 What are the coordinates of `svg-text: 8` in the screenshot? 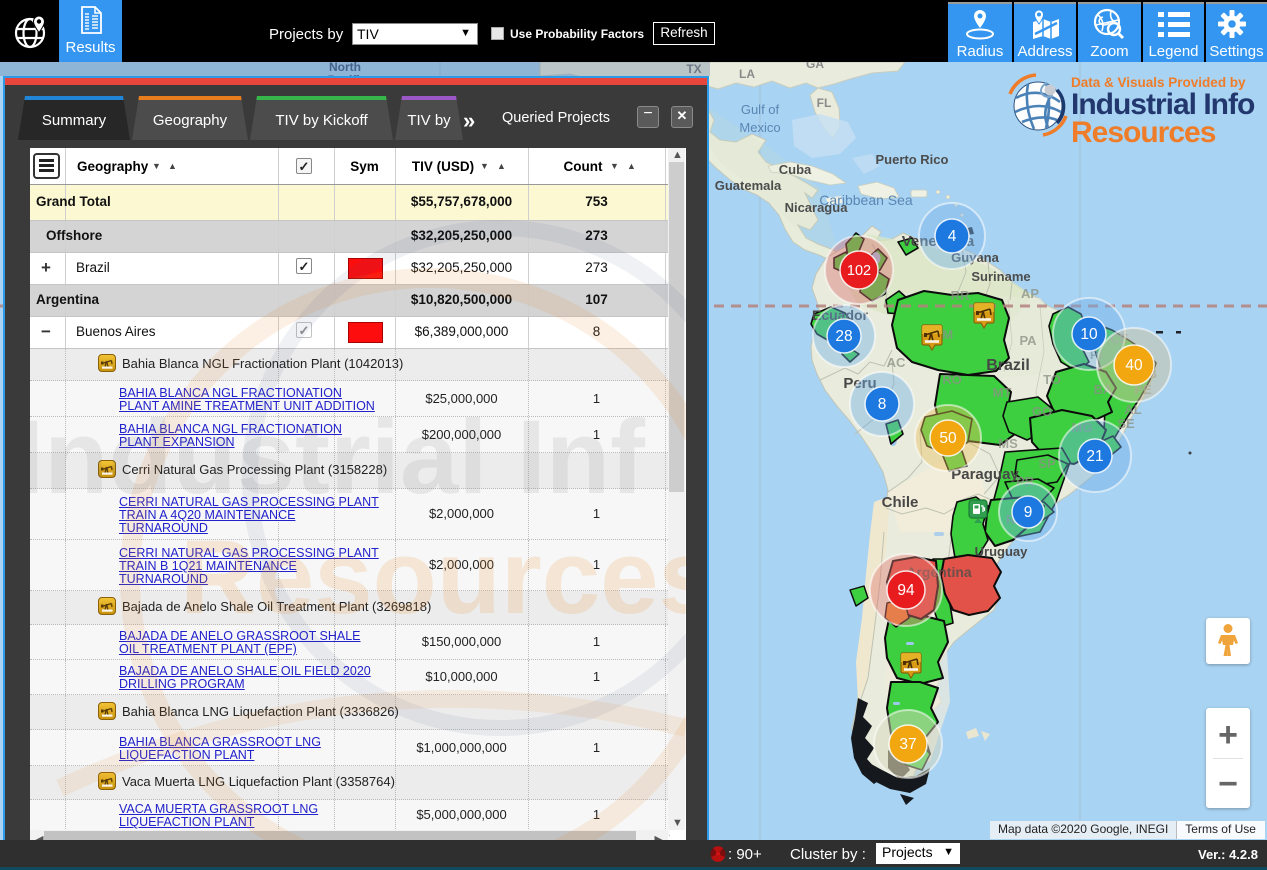 It's located at (882, 404).